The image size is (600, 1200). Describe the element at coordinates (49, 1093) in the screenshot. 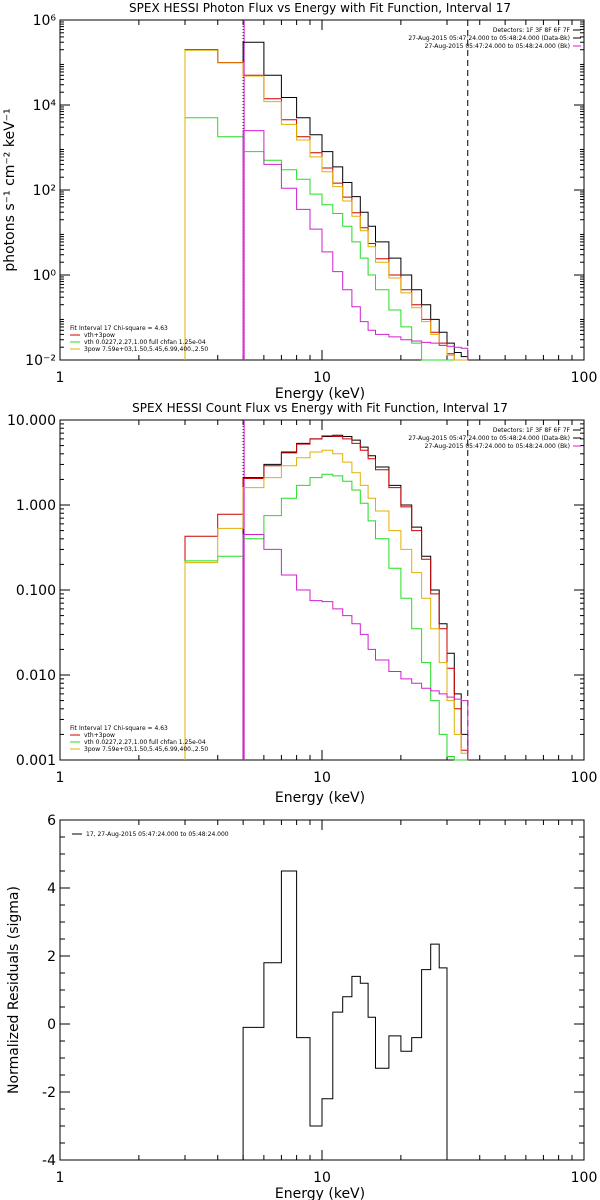

I see `y-tick-label: -2` at that location.